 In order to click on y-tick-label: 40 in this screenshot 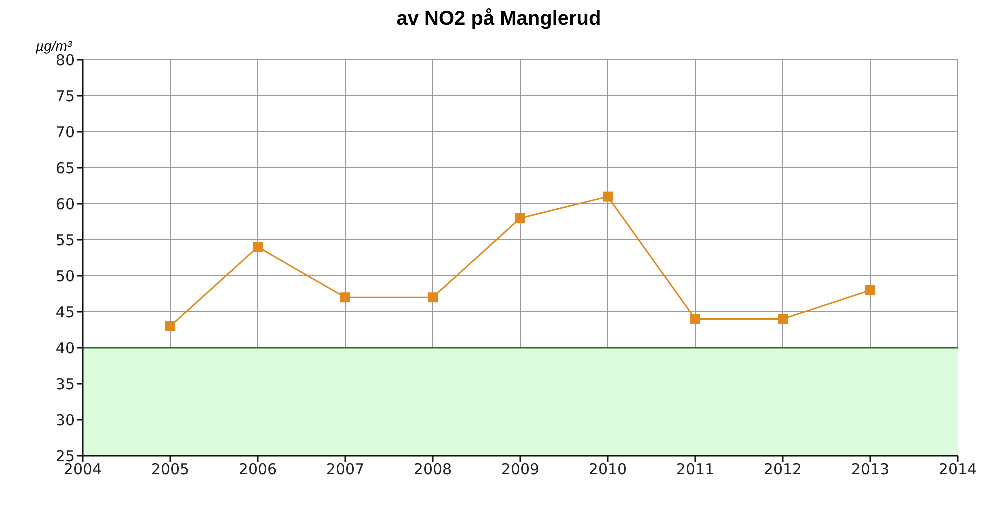, I will do `click(65, 348)`.